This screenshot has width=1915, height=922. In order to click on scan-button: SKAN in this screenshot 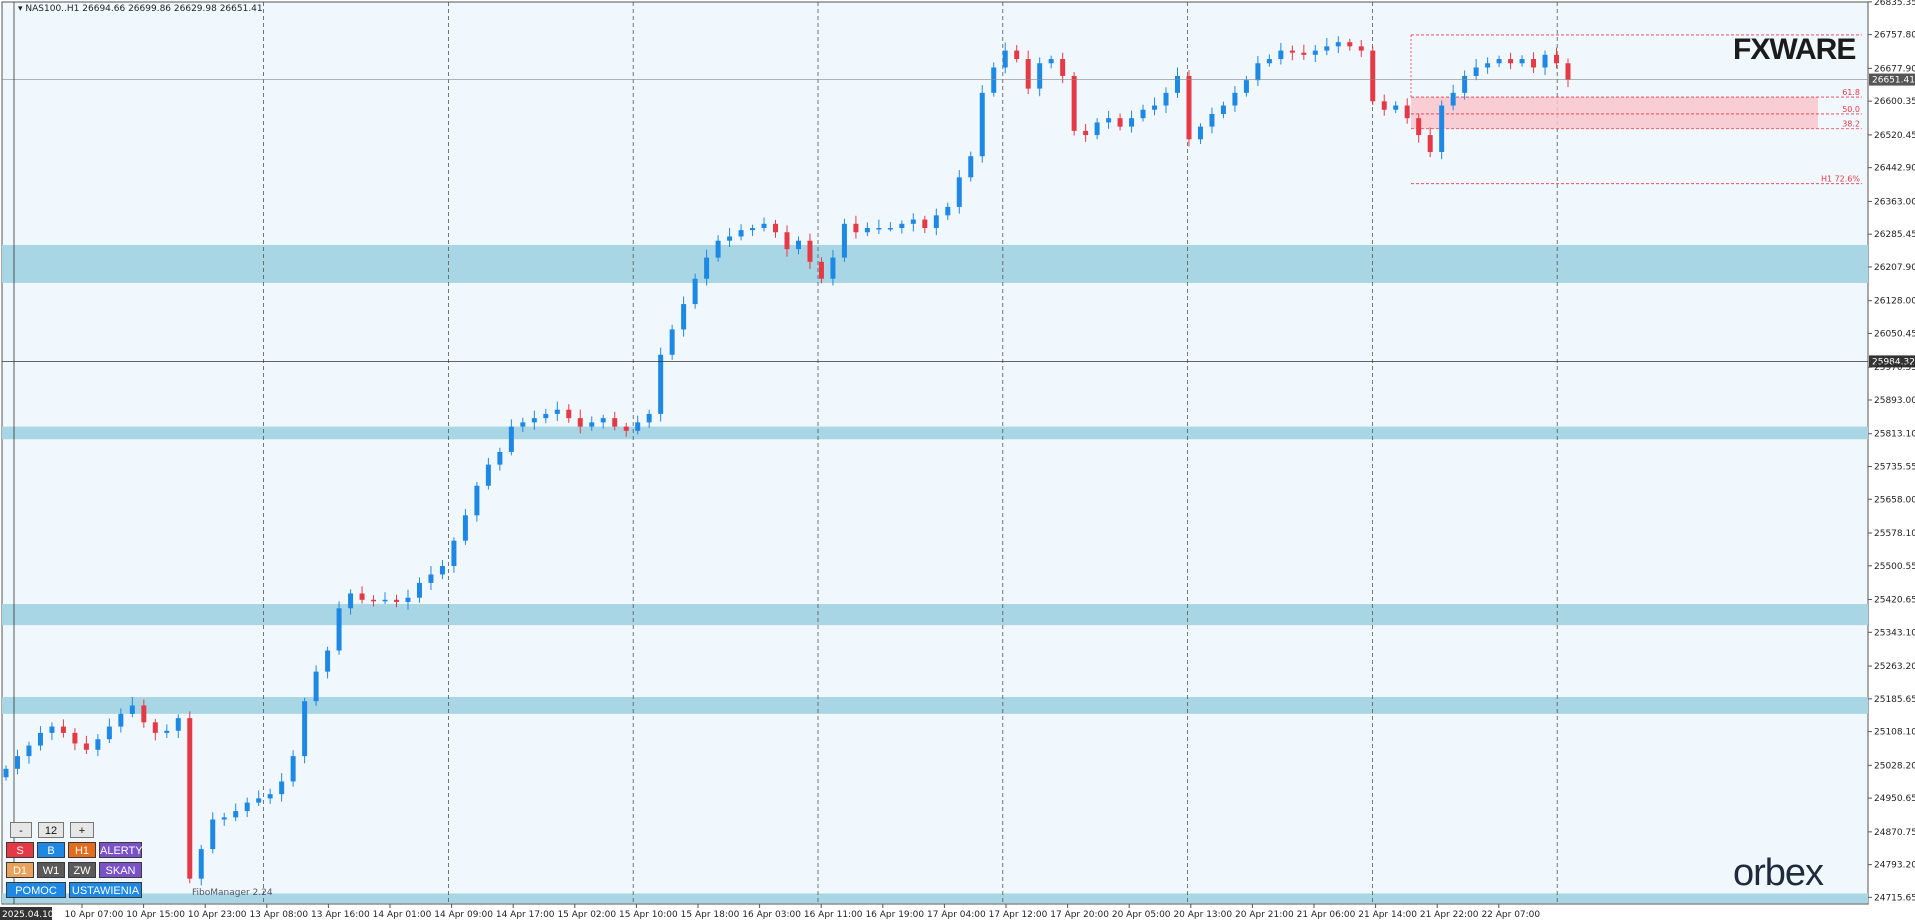, I will do `click(120, 870)`.